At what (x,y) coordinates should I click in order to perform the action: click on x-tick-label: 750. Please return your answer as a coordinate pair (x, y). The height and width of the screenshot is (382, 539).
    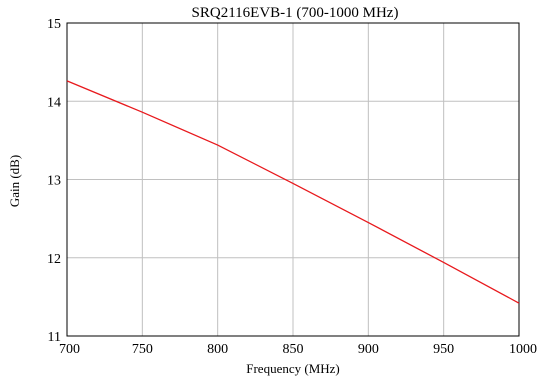
    Looking at the image, I should click on (142, 349).